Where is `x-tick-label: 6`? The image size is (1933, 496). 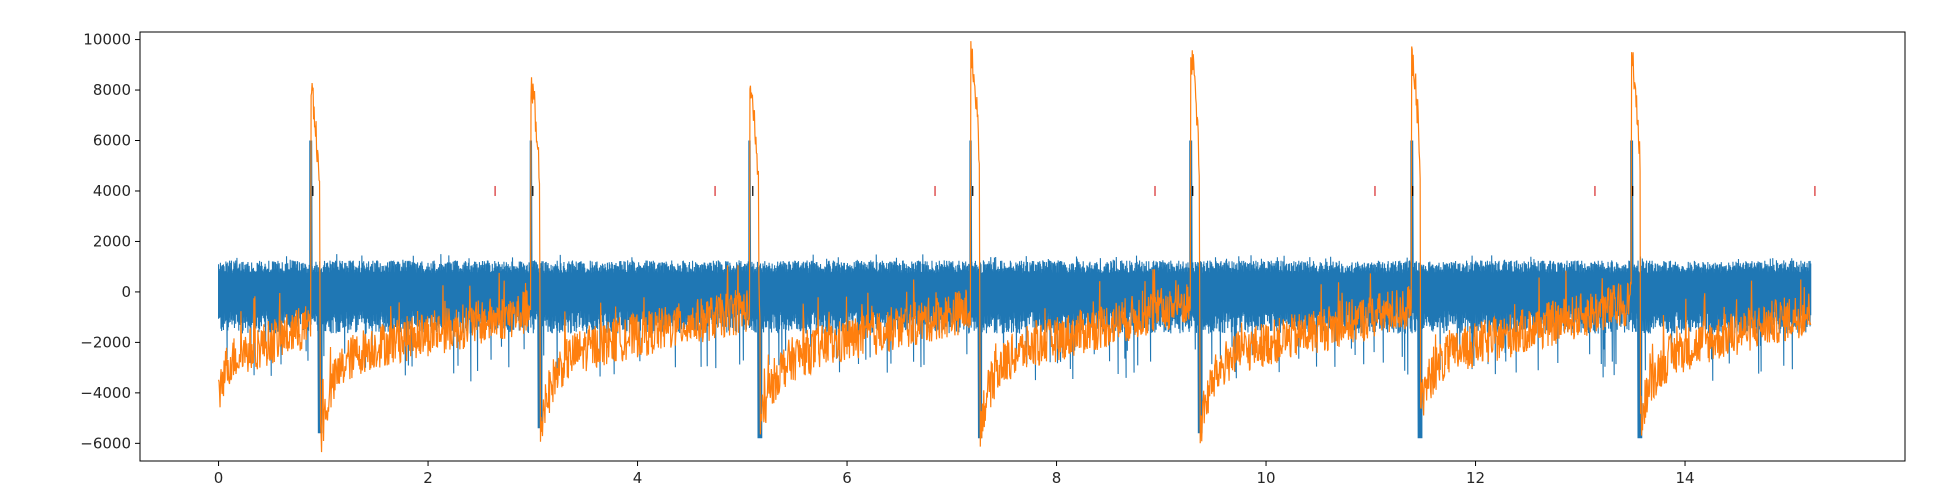
x-tick-label: 6 is located at coordinates (847, 478).